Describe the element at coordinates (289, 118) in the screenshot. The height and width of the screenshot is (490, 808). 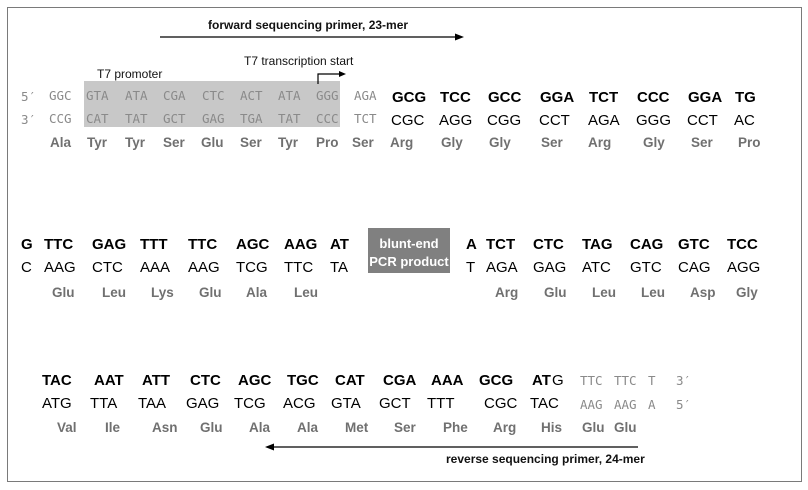
I see `codon: TAT` at that location.